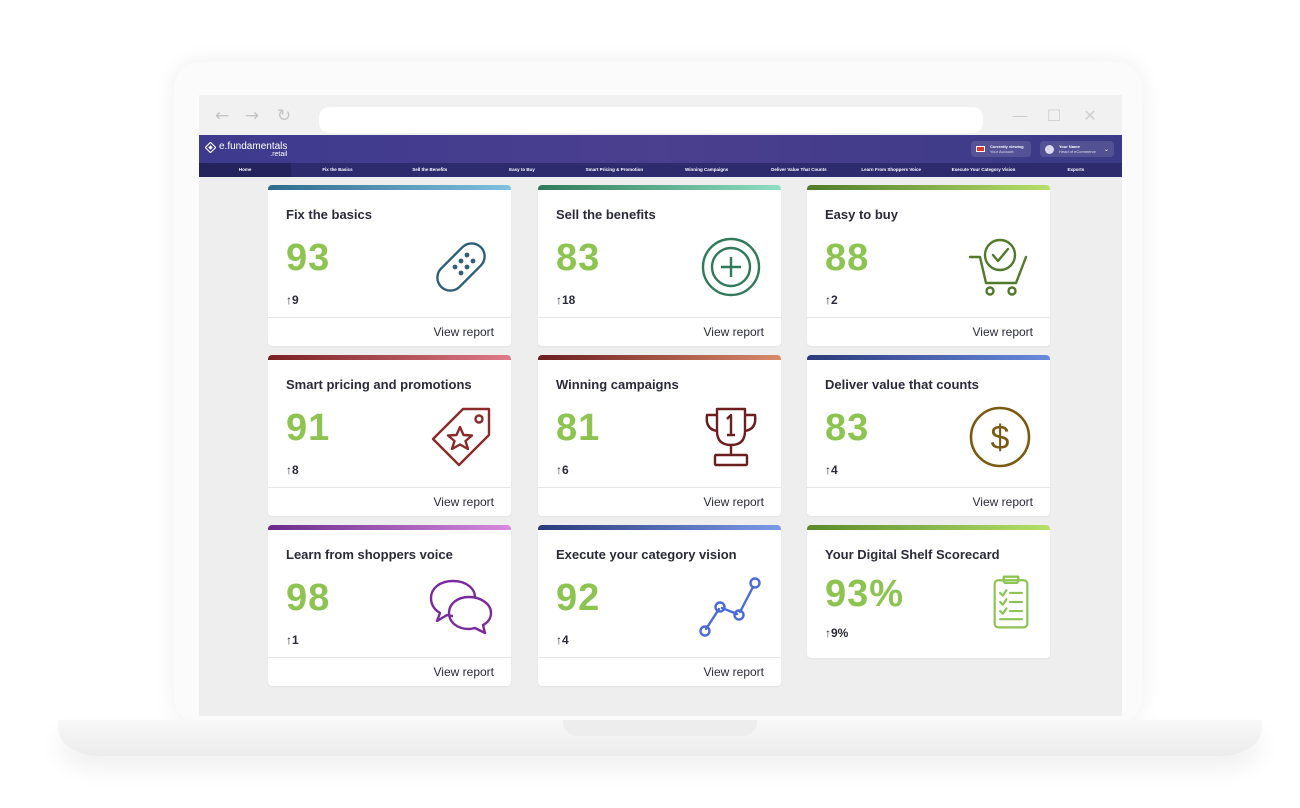  I want to click on nav-item-sell-the-benefits: Sell the Benefits, so click(430, 169).